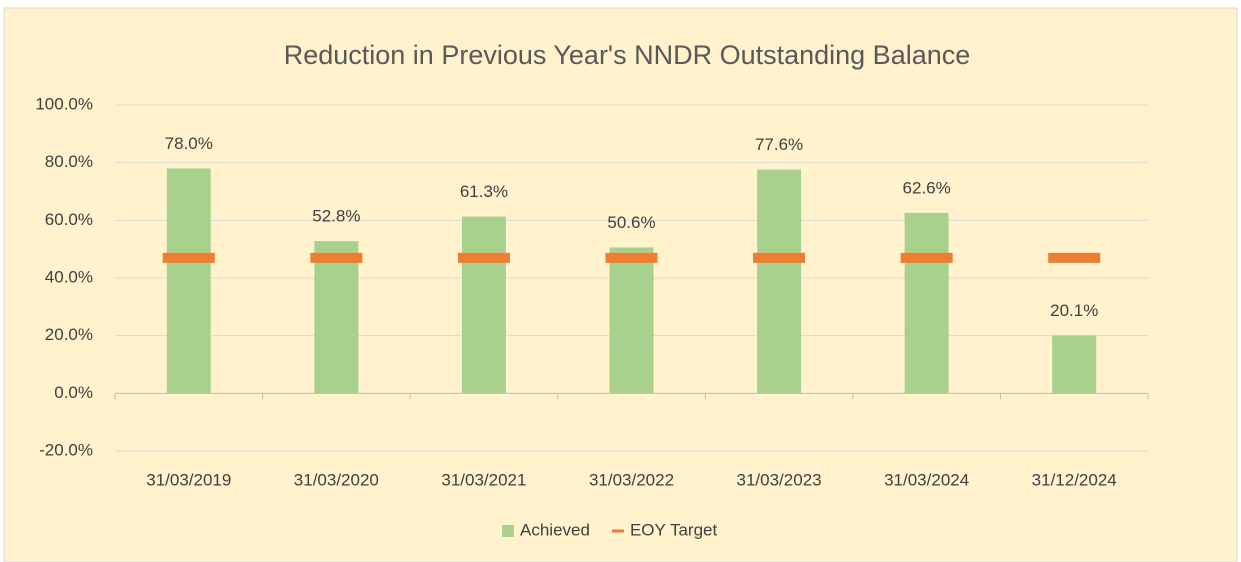 The image size is (1241, 562). I want to click on x-tick-label: 31/03/2023, so click(779, 479).